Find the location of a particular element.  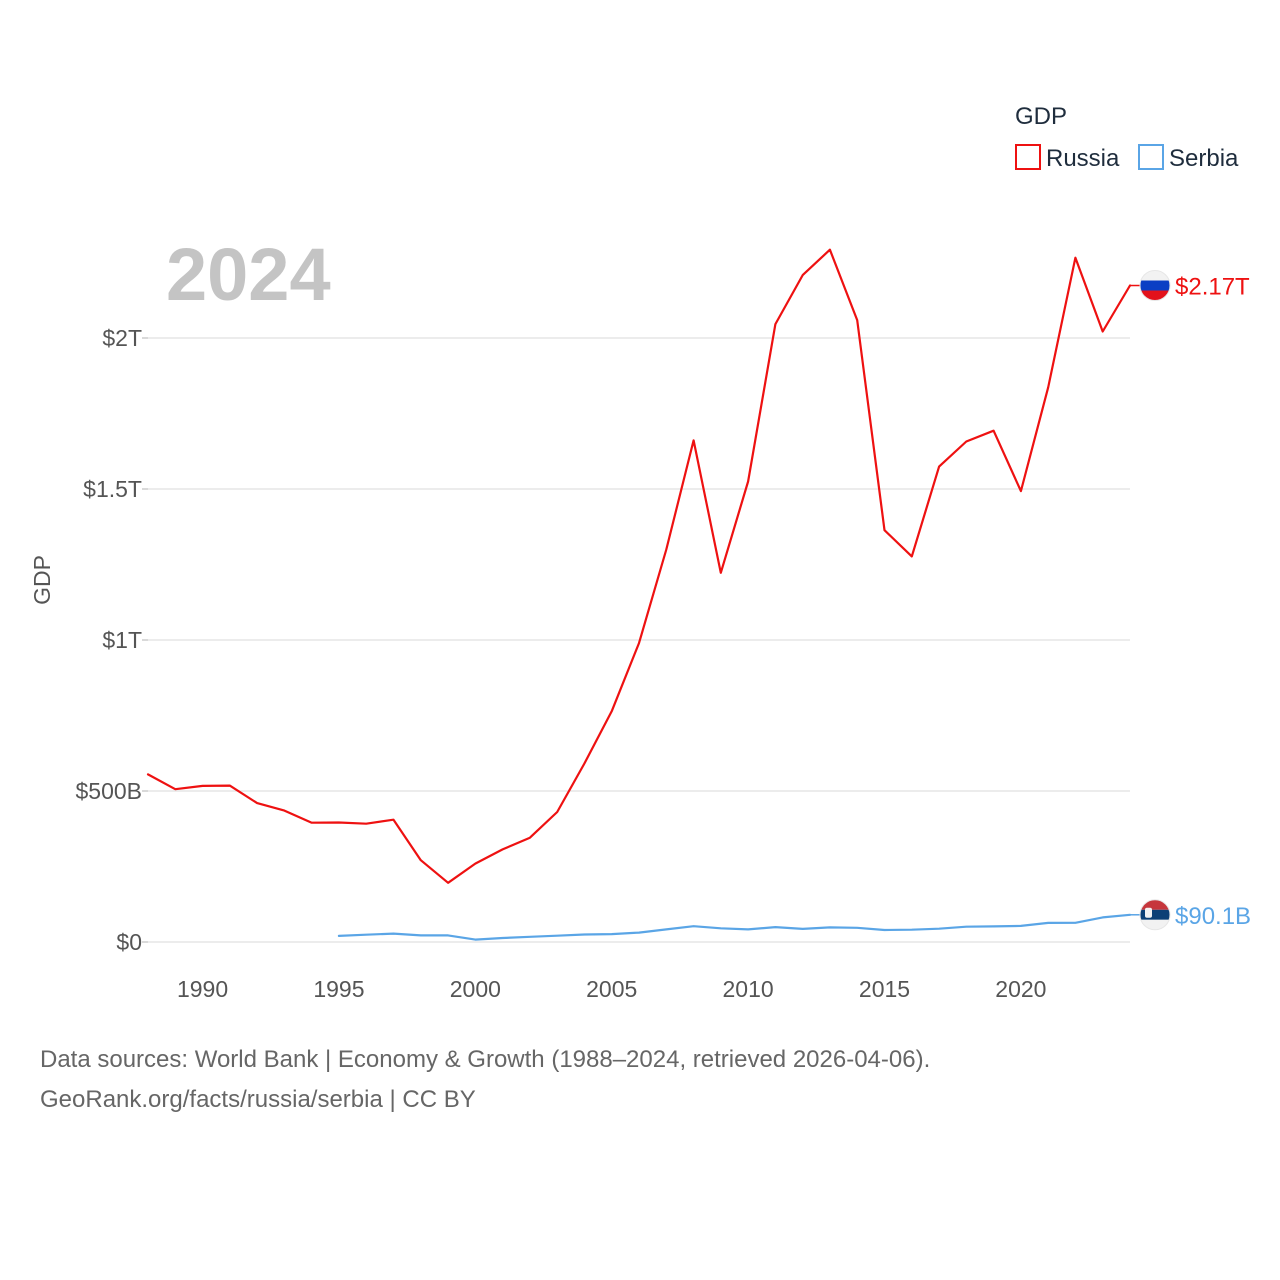

y-tick-label-1: $500B is located at coordinates (108, 791).